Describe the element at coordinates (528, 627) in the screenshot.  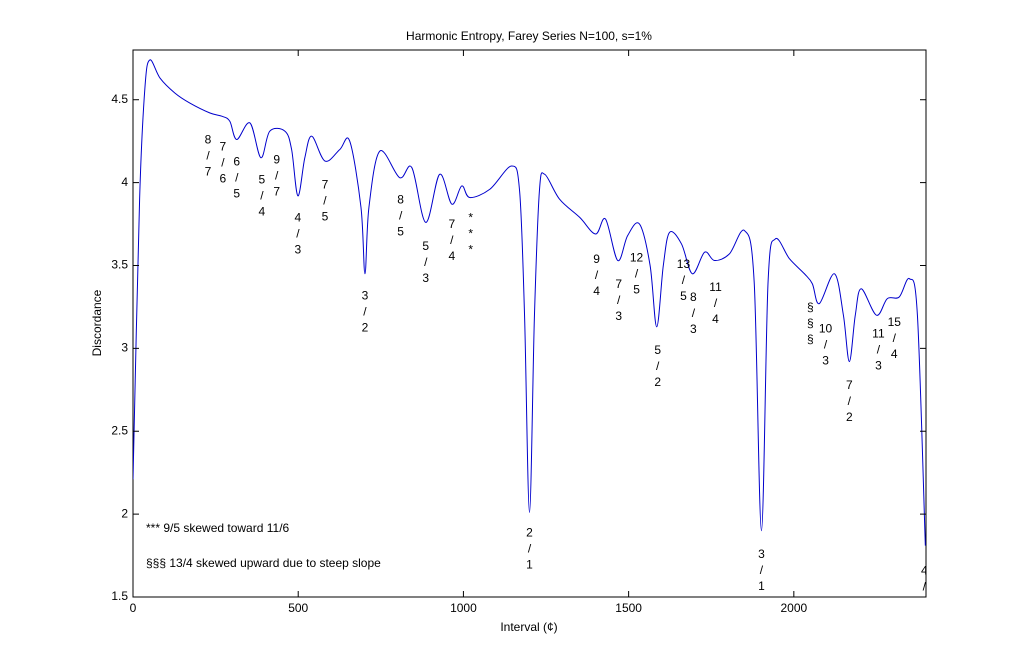
I see `x-axis-label: Interval (¢)` at that location.